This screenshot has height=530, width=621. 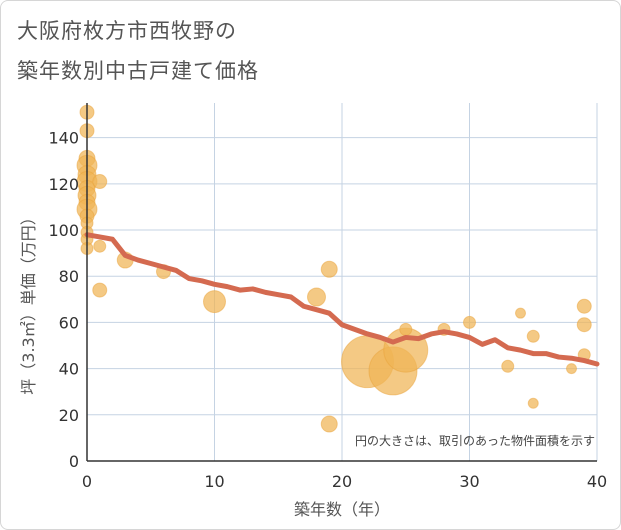 What do you see at coordinates (87, 481) in the screenshot?
I see `x-tick-label: 0` at bounding box center [87, 481].